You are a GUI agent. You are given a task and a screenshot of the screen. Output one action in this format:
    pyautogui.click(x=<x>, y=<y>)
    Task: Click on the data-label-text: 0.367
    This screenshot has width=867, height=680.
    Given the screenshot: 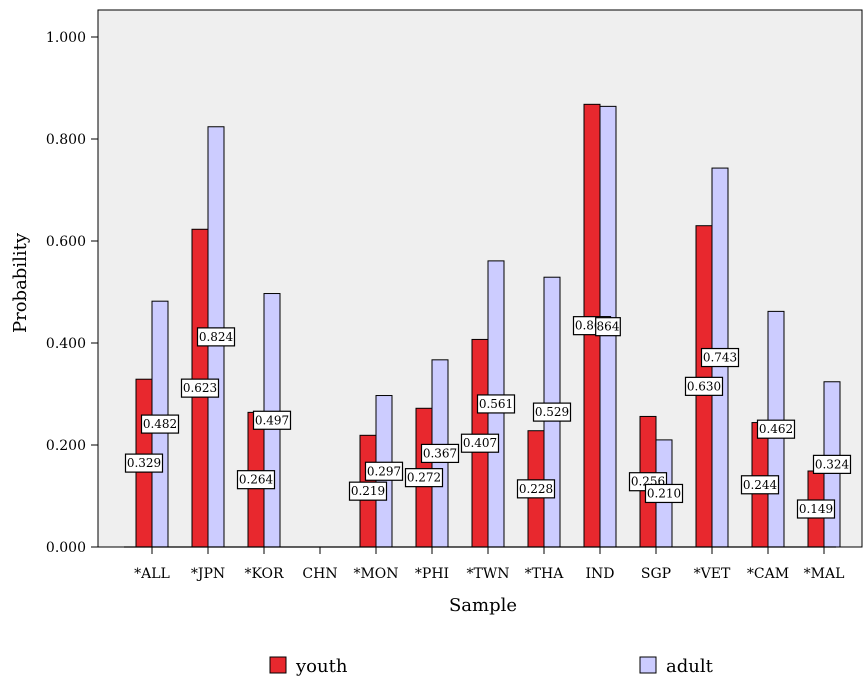 What is the action you would take?
    pyautogui.click(x=440, y=453)
    